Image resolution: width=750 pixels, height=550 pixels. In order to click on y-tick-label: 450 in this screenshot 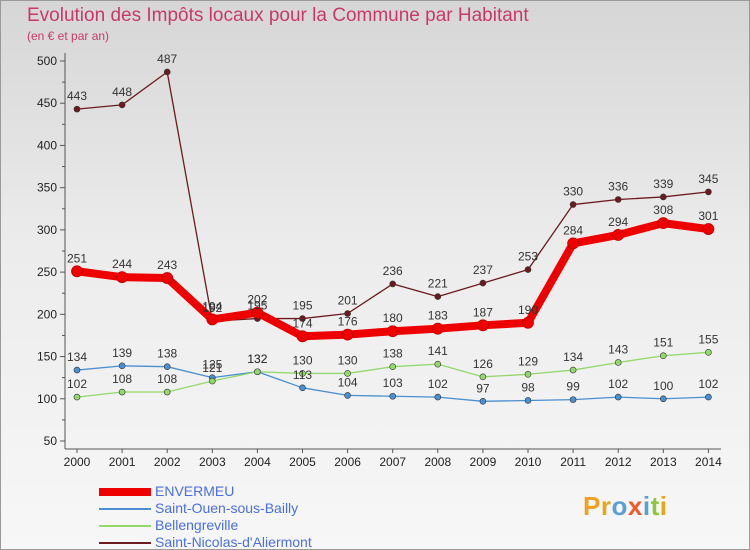, I will do `click(47, 103)`.